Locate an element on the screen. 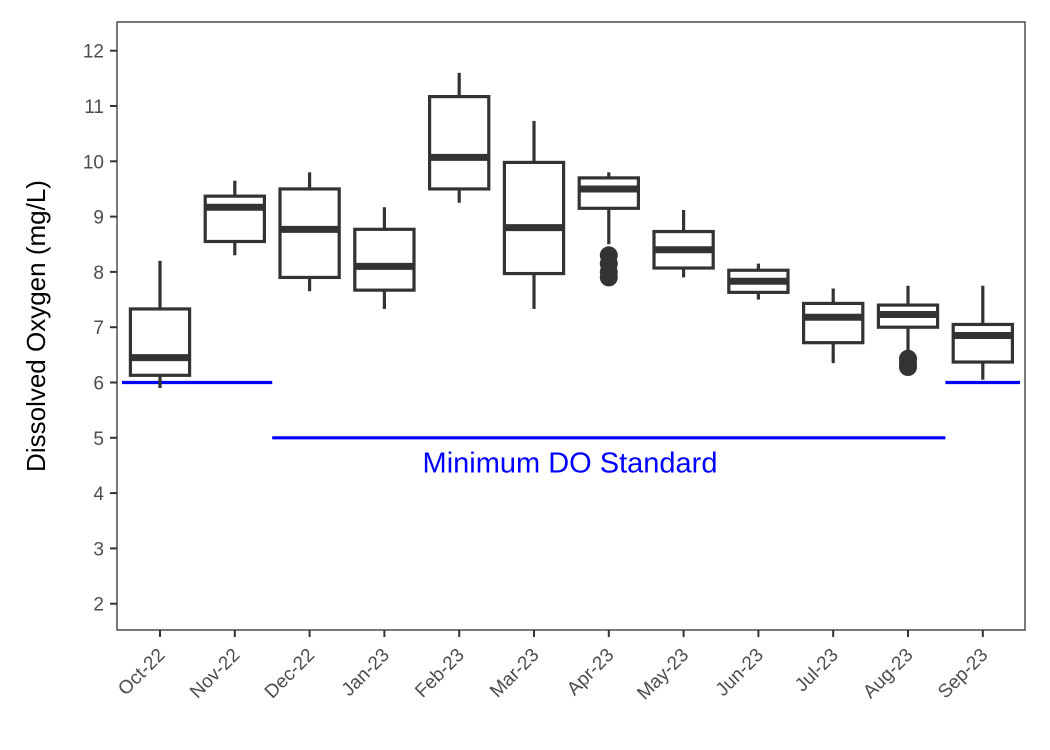 This screenshot has width=1050, height=750. y-tick-label: 12 is located at coordinates (93, 52).